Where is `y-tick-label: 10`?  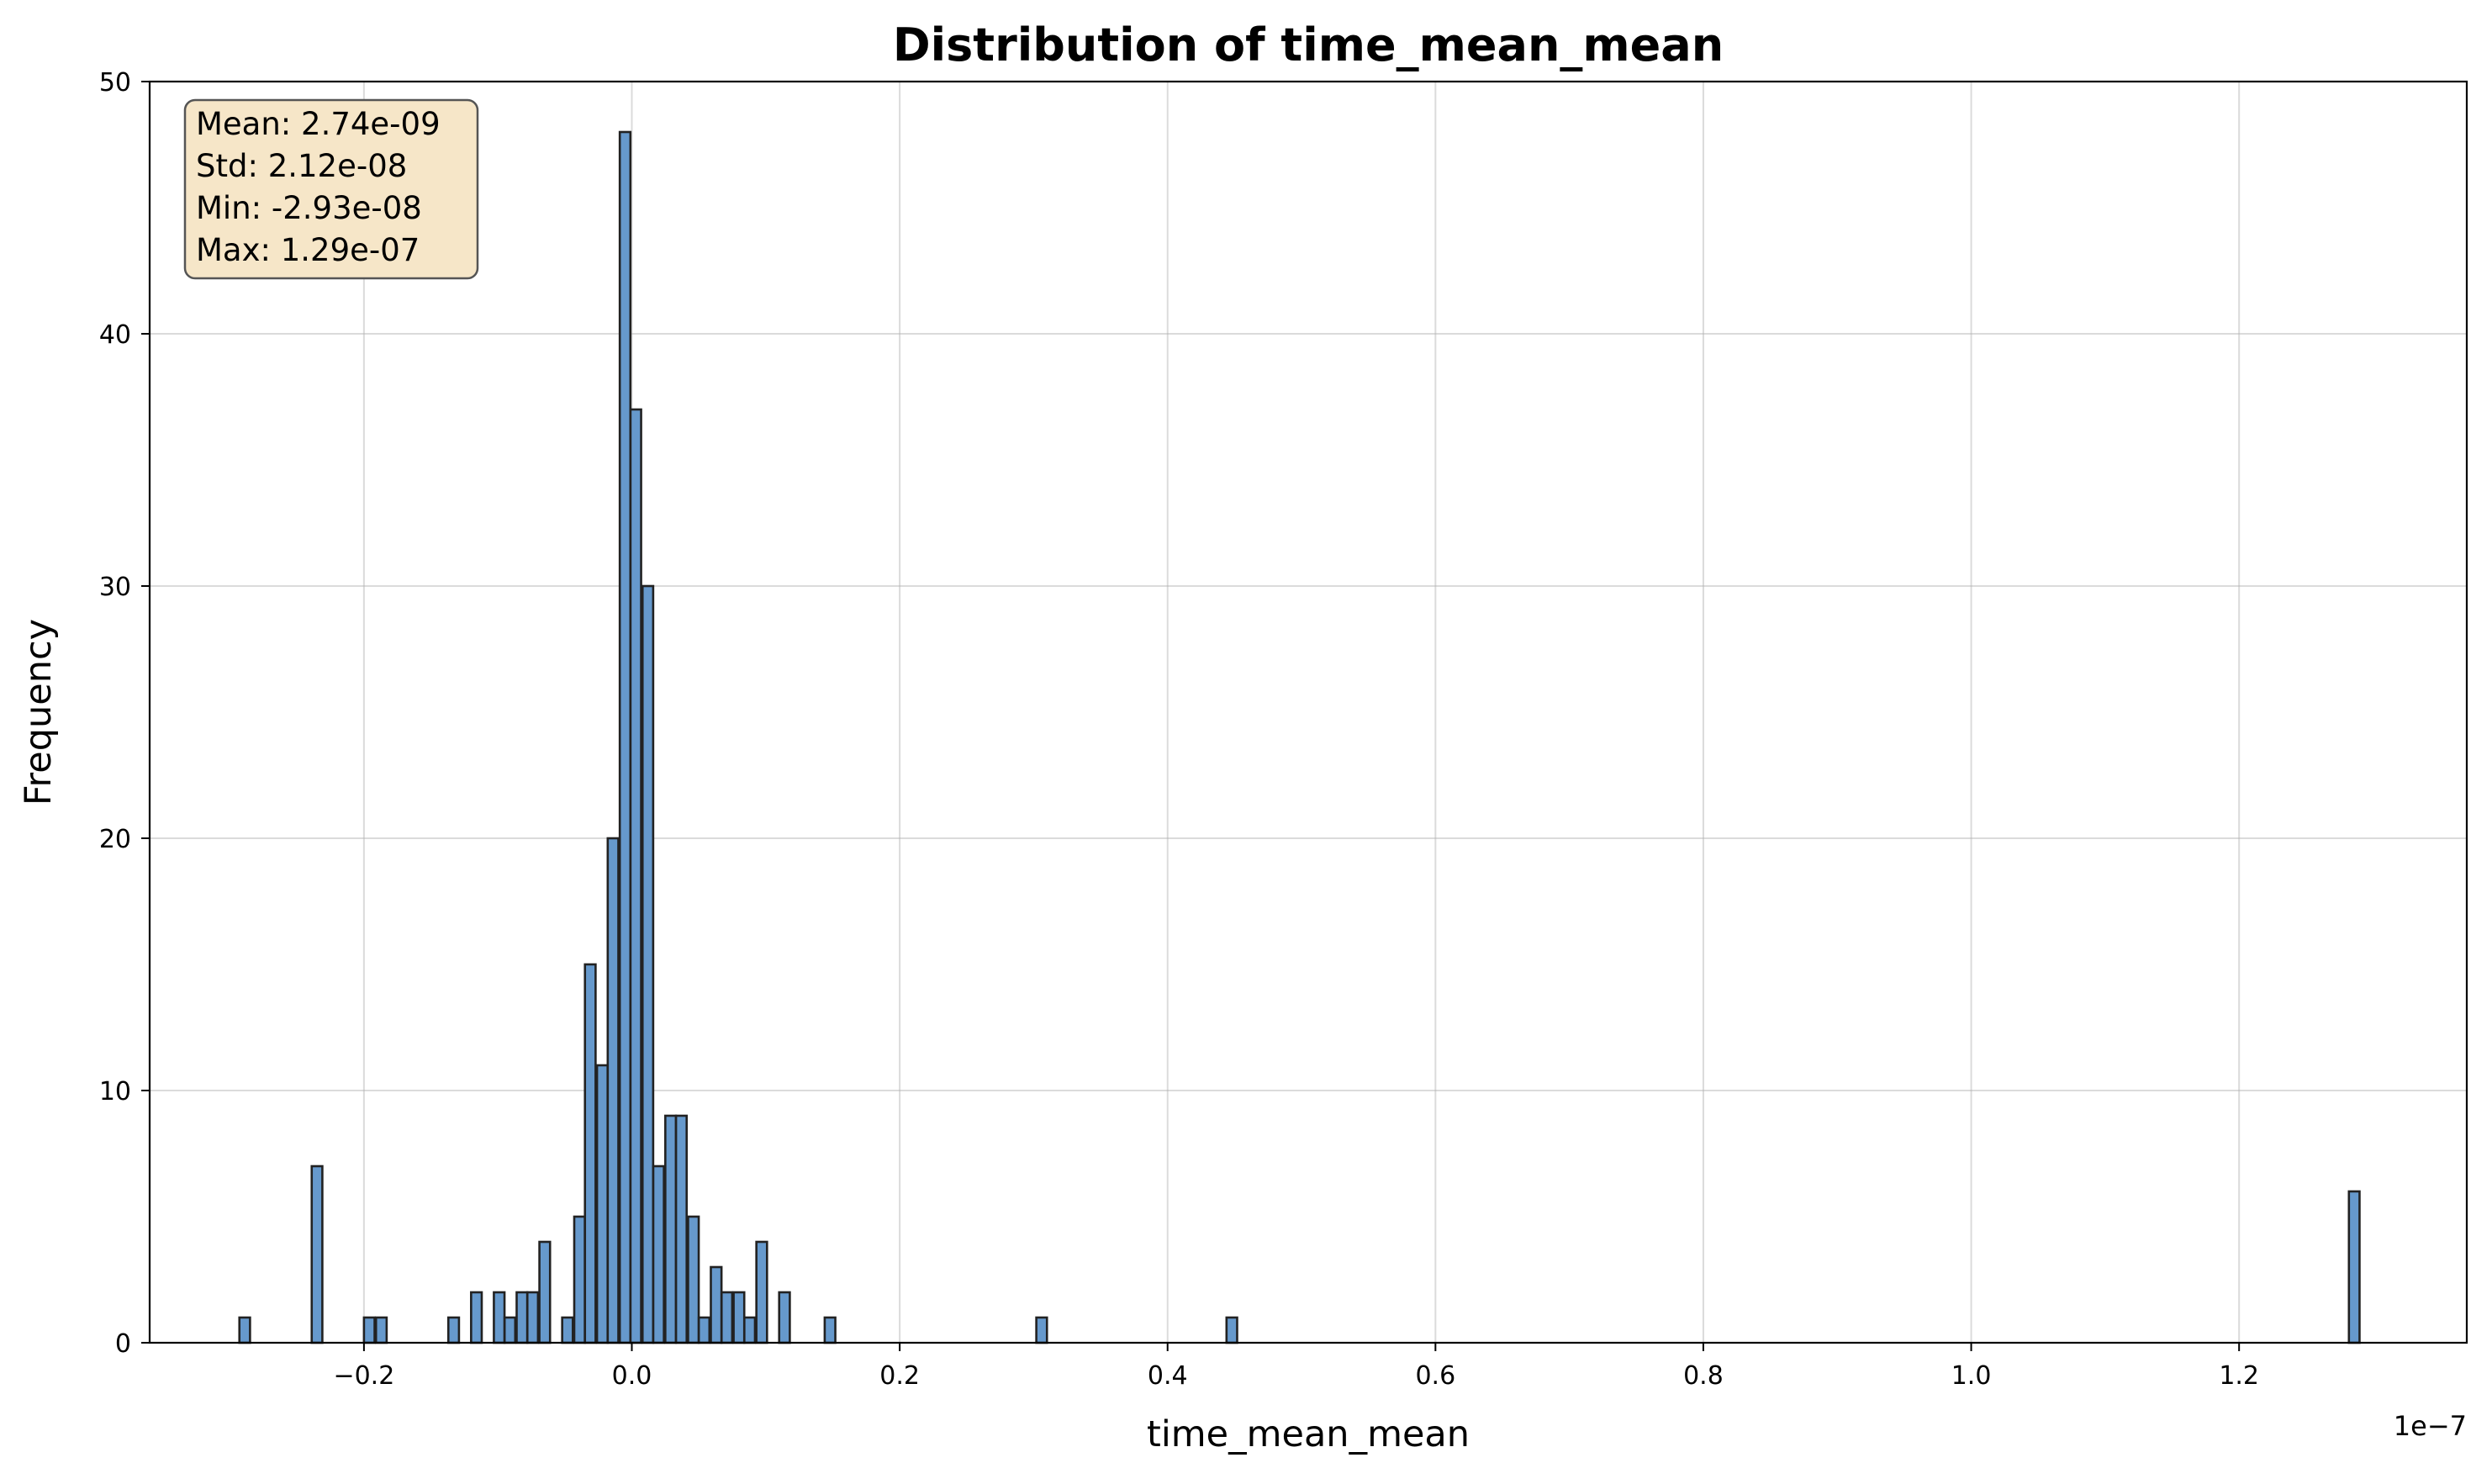 y-tick-label: 10 is located at coordinates (115, 1091).